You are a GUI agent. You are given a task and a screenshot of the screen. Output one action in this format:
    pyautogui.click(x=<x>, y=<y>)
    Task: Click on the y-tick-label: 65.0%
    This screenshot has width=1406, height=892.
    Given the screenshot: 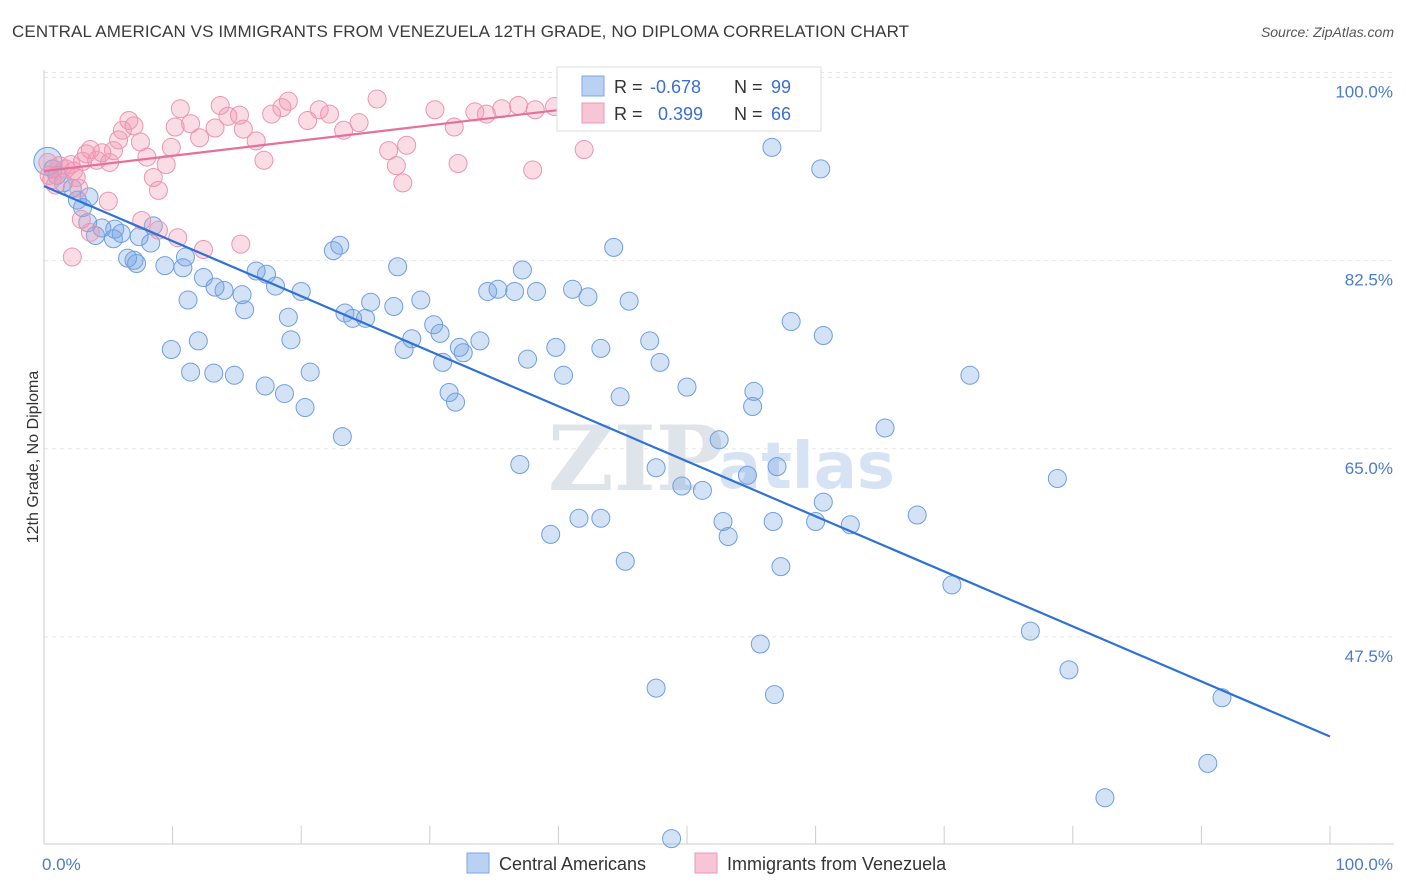 What is the action you would take?
    pyautogui.click(x=1369, y=468)
    